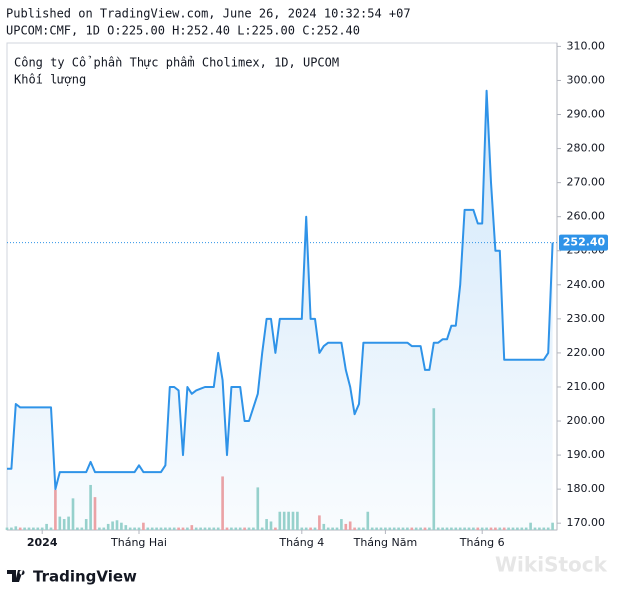 The image size is (623, 598). I want to click on y-tick-label: 310.00, so click(586, 45).